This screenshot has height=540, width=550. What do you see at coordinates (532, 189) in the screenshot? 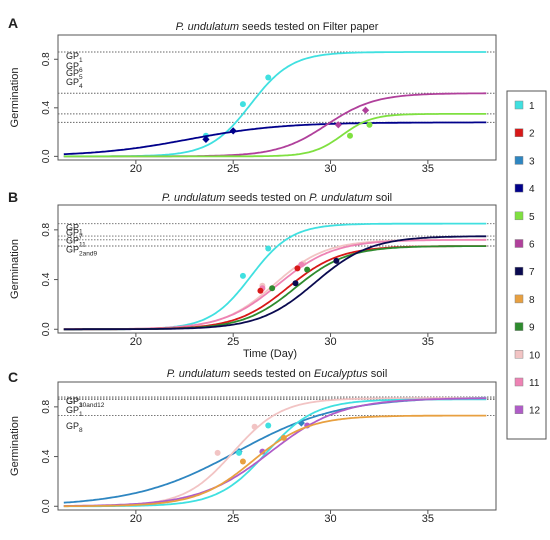
I see `legend-label-4: 4` at bounding box center [532, 189].